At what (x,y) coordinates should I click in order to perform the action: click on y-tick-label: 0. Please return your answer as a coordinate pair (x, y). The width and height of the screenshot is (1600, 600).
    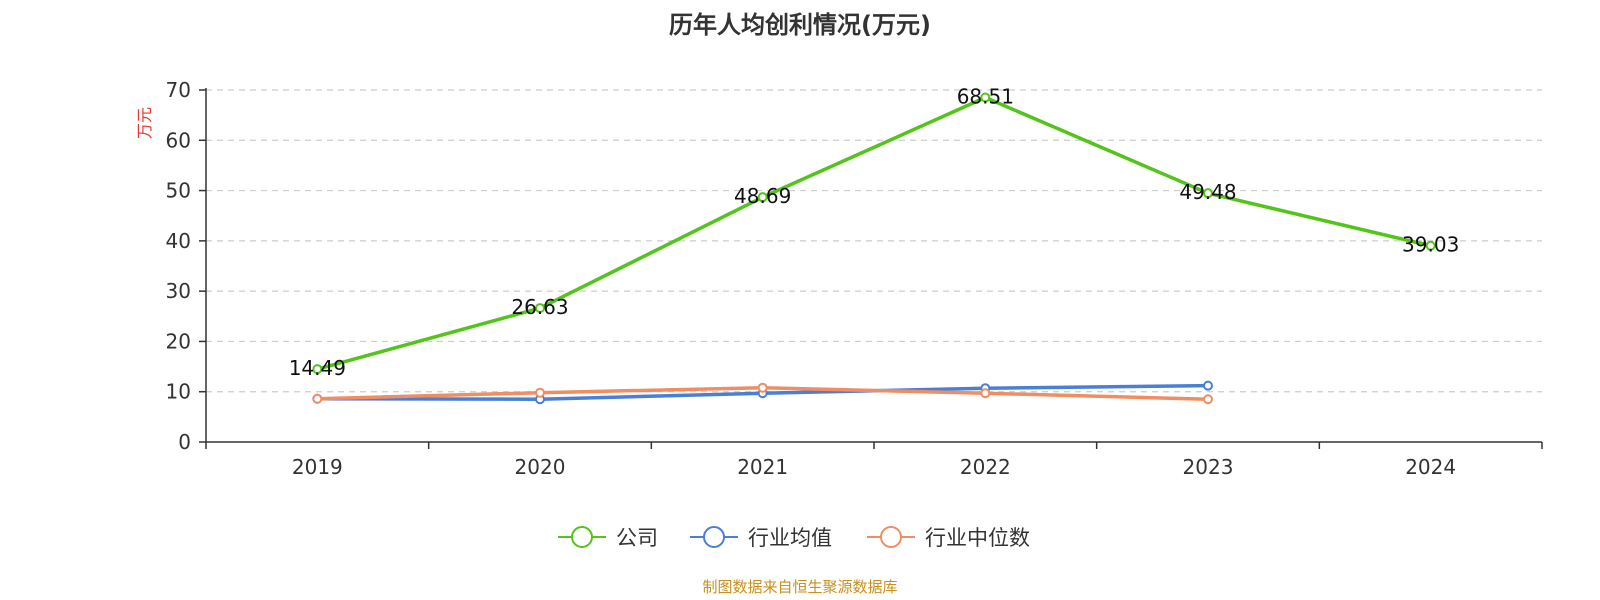
    Looking at the image, I should click on (184, 442).